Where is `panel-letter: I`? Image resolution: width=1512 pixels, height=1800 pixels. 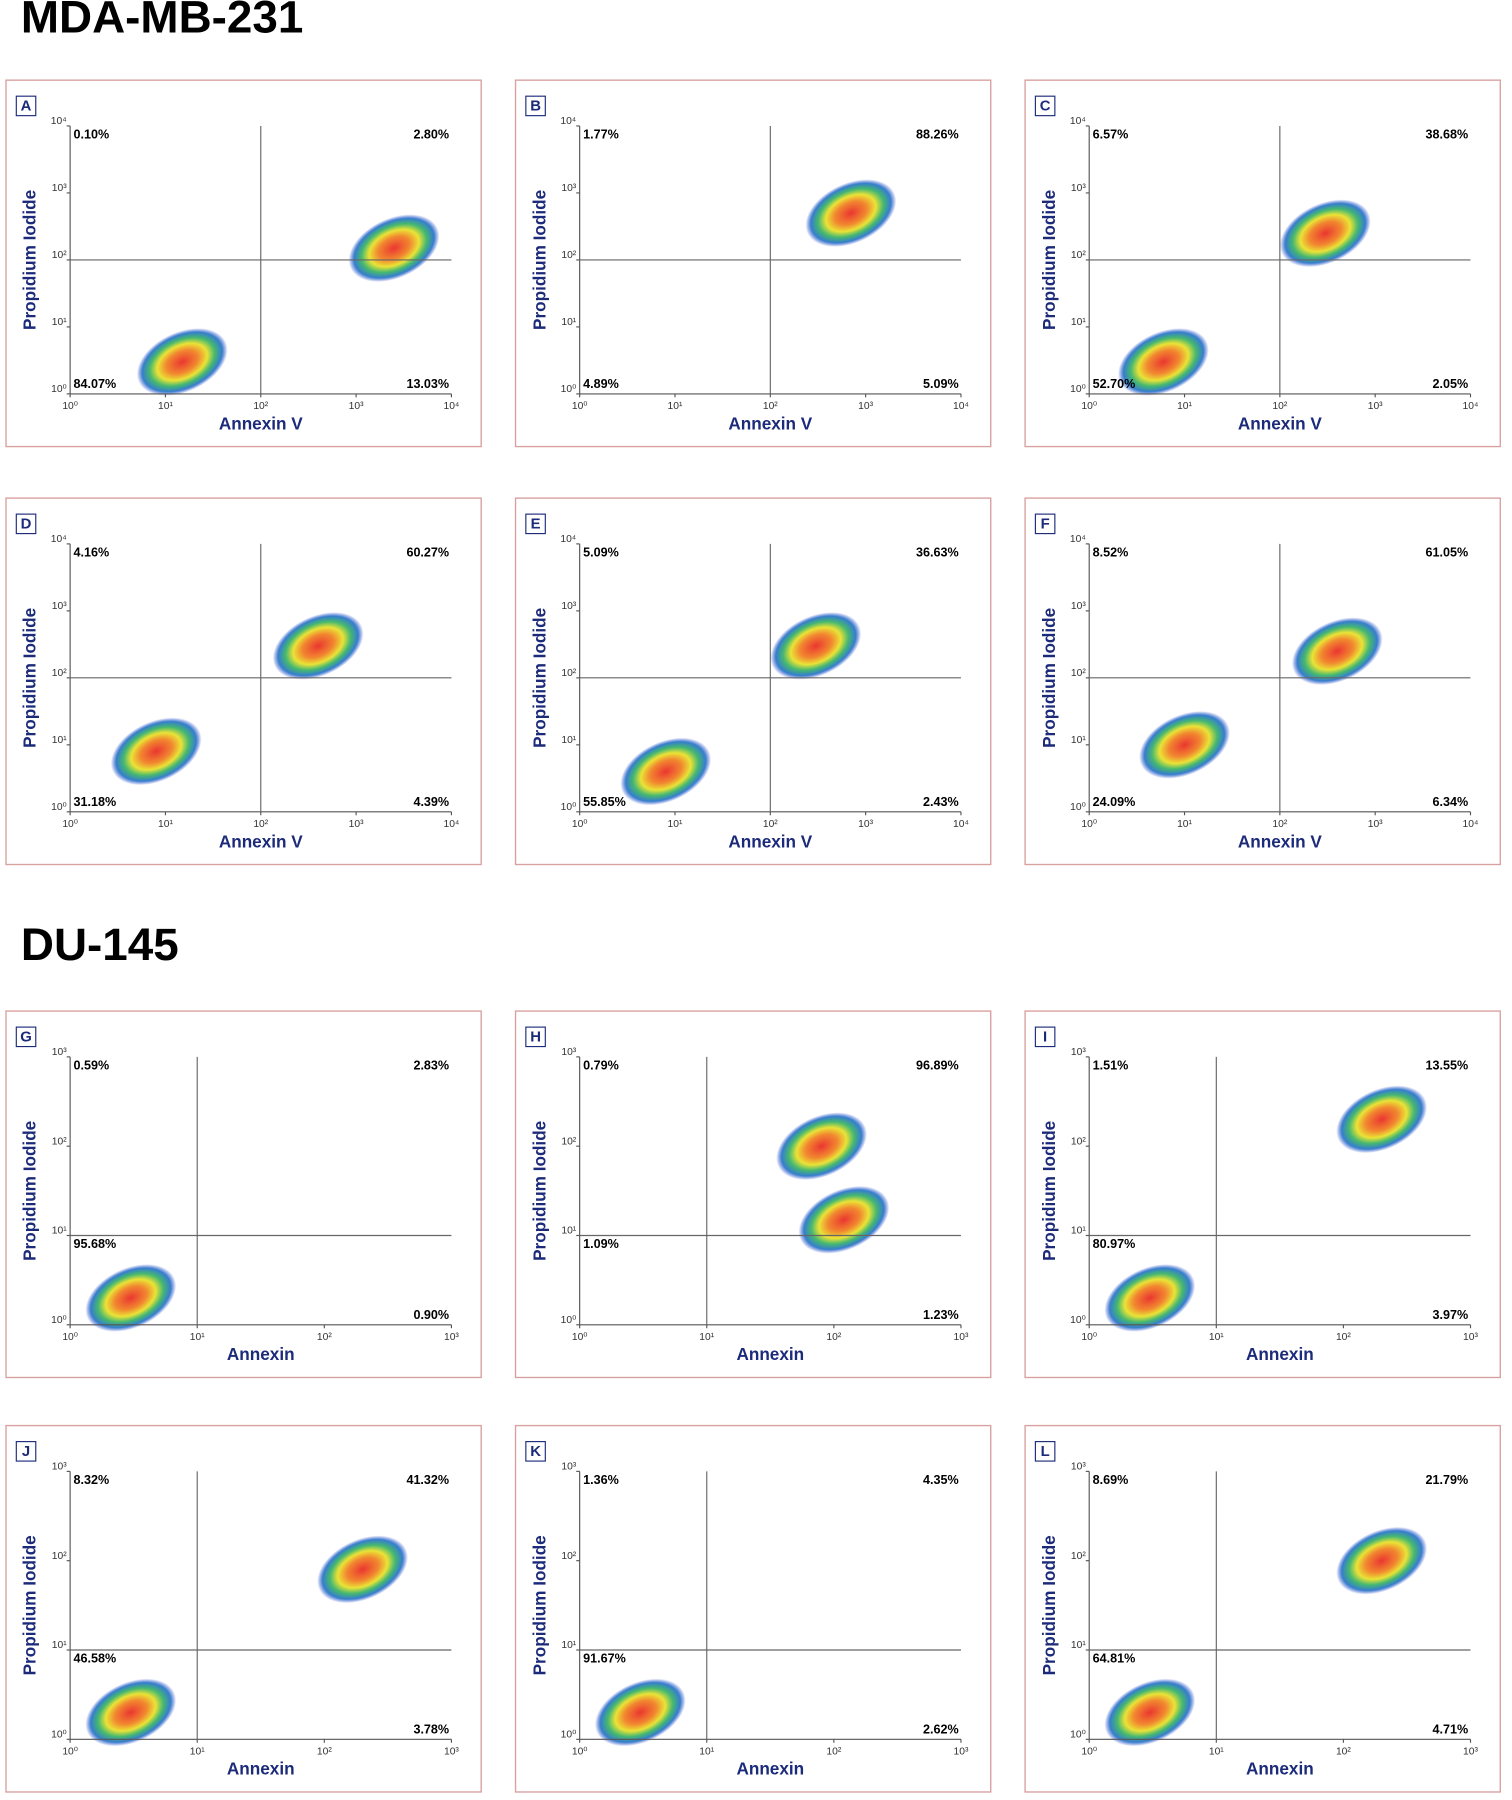 panel-letter: I is located at coordinates (1045, 1037).